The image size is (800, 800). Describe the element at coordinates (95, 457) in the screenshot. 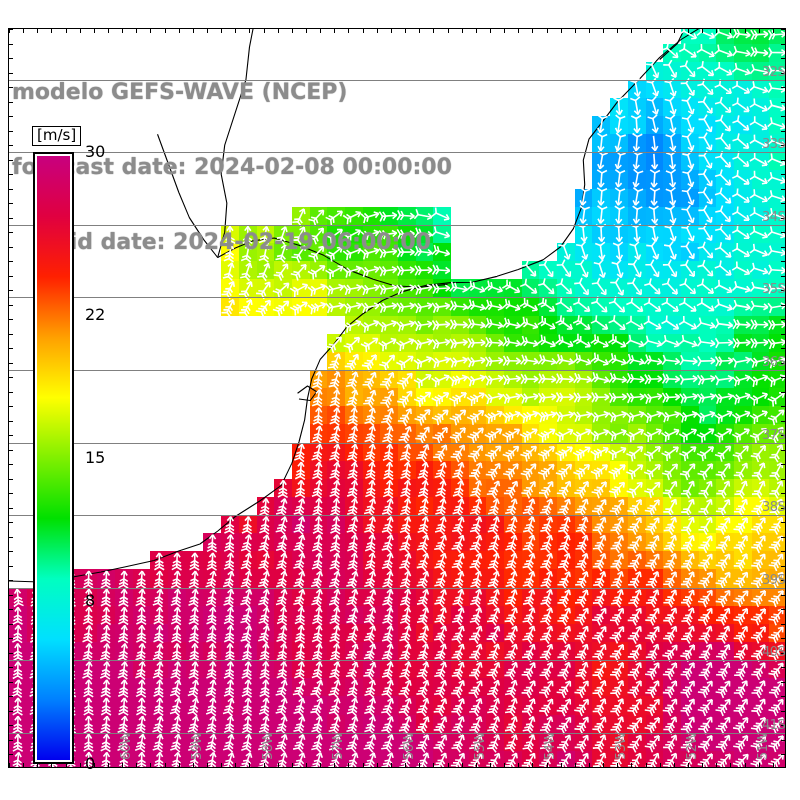

I see `colorbar-tick-label: 15` at that location.